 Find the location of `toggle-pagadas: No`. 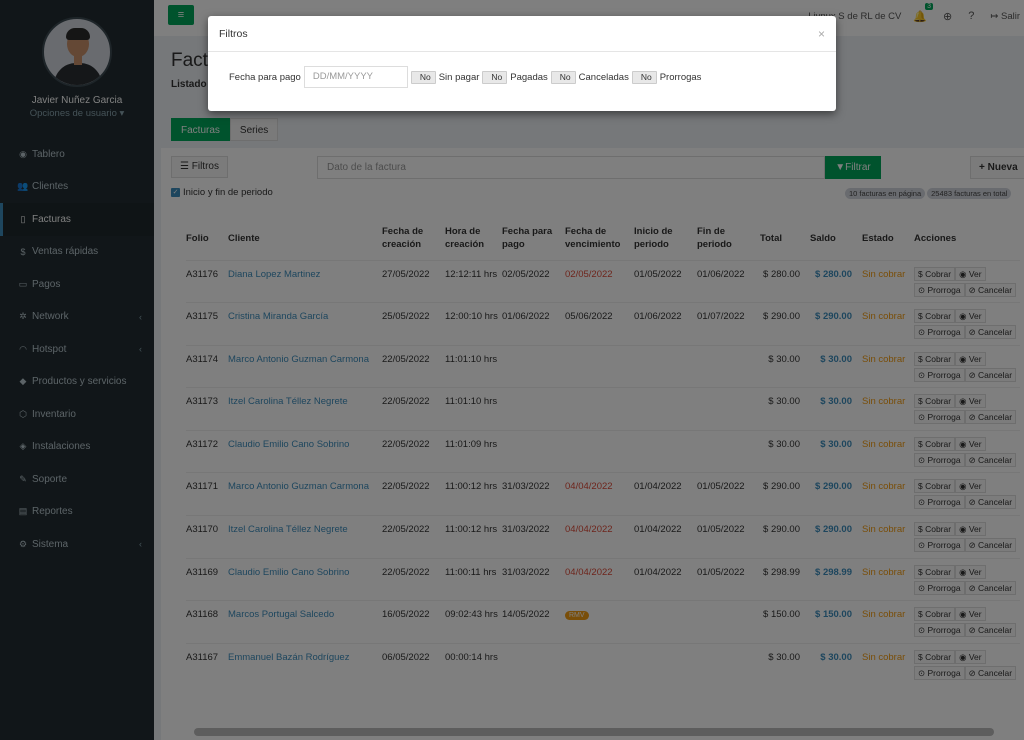

toggle-pagadas: No is located at coordinates (495, 77).